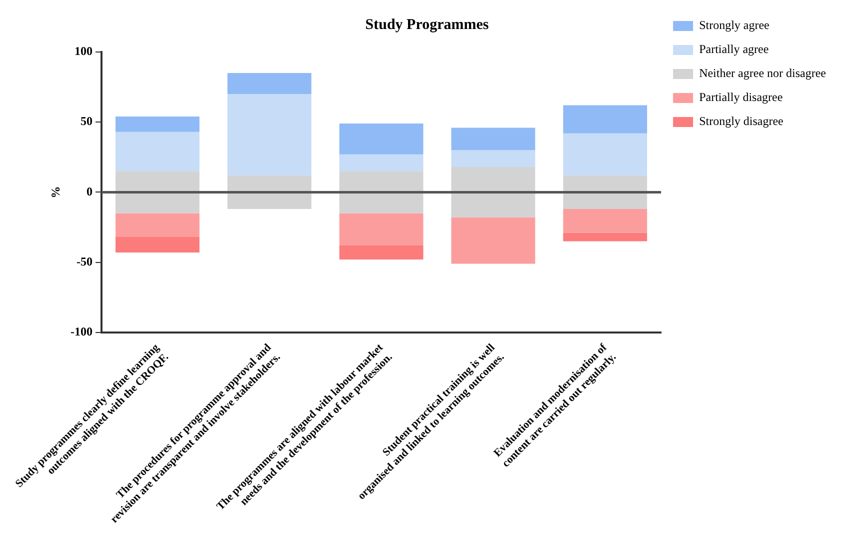  I want to click on y-tick-label: 100, so click(83, 51).